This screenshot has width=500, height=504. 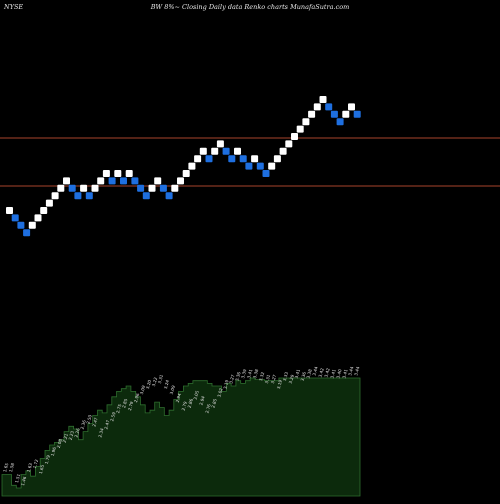 What do you see at coordinates (207, 408) in the screenshot?
I see `volume-value-label: 2.76` at bounding box center [207, 408].